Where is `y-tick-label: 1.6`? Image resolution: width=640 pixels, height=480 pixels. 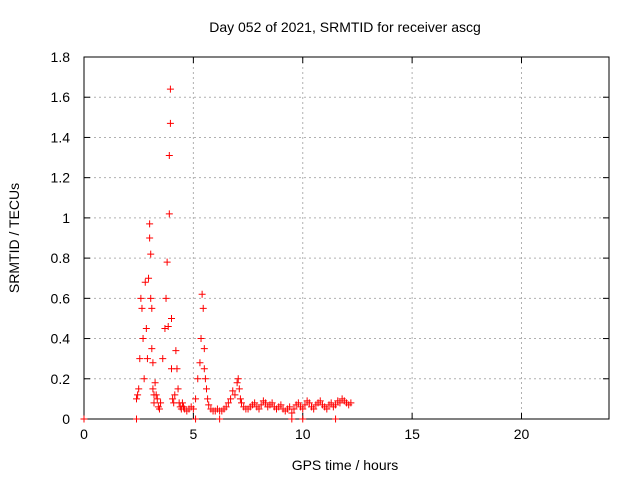 y-tick-label: 1.6 is located at coordinates (61, 97).